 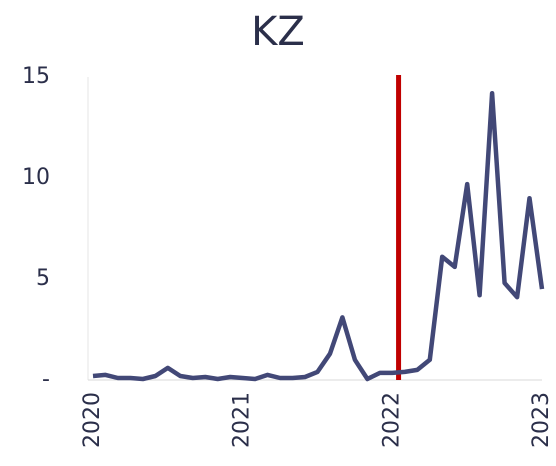 What do you see at coordinates (36, 76) in the screenshot?
I see `y-tick-label: 15` at bounding box center [36, 76].